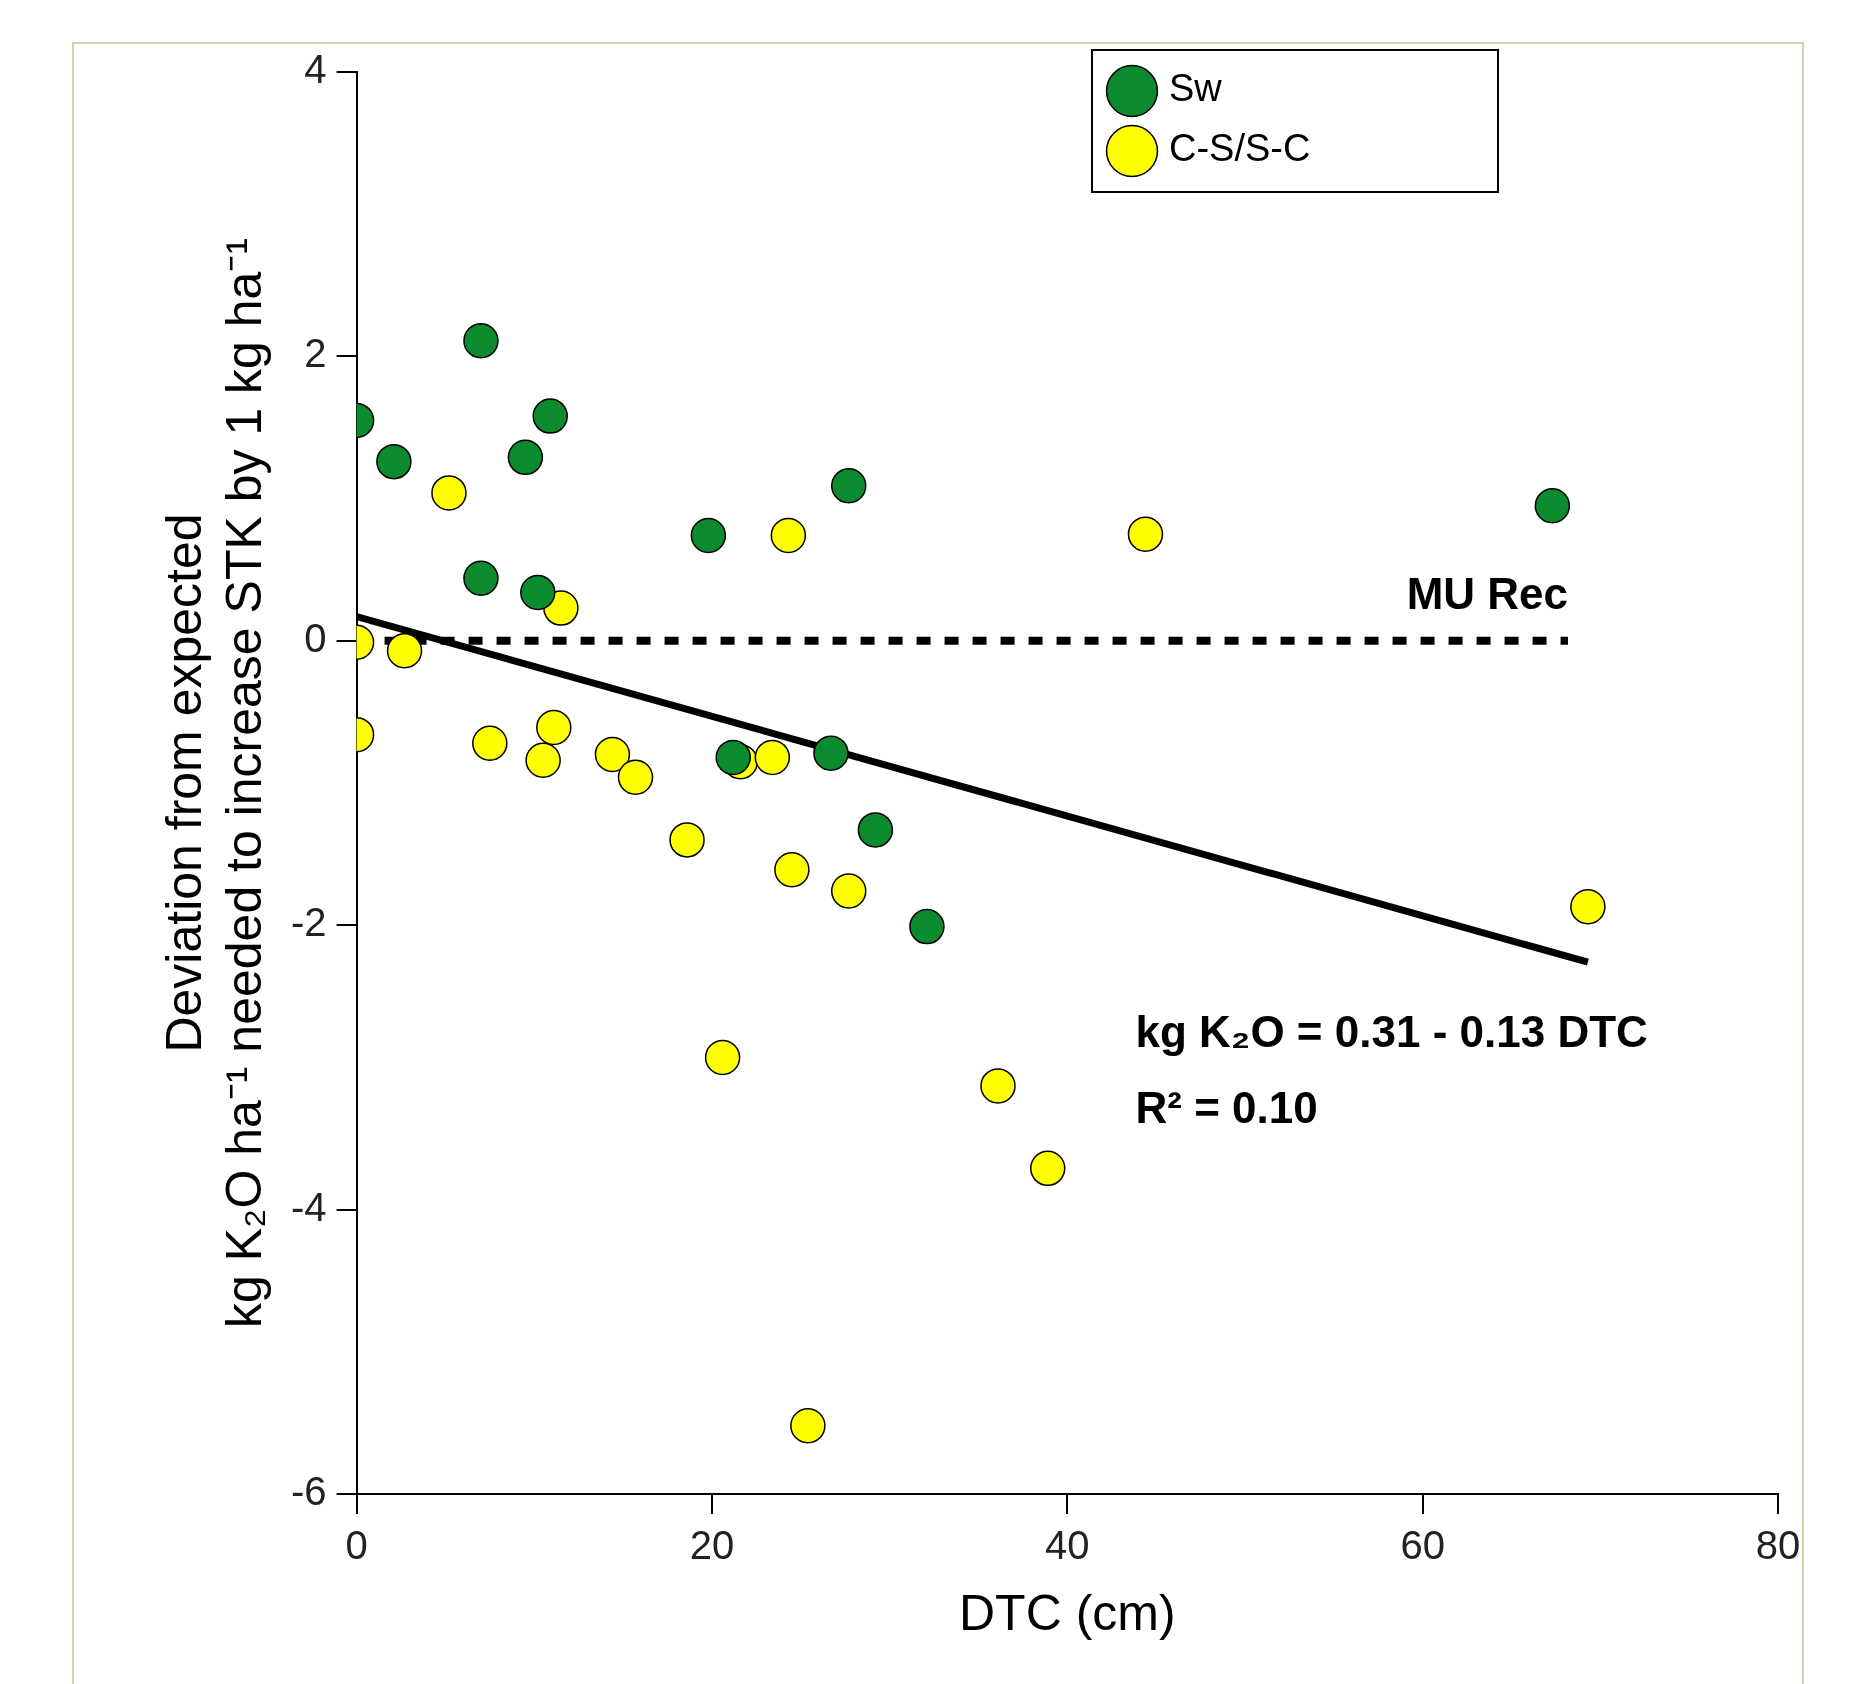 This screenshot has height=1684, width=1849. I want to click on y-tick-label: -4, so click(308, 1206).